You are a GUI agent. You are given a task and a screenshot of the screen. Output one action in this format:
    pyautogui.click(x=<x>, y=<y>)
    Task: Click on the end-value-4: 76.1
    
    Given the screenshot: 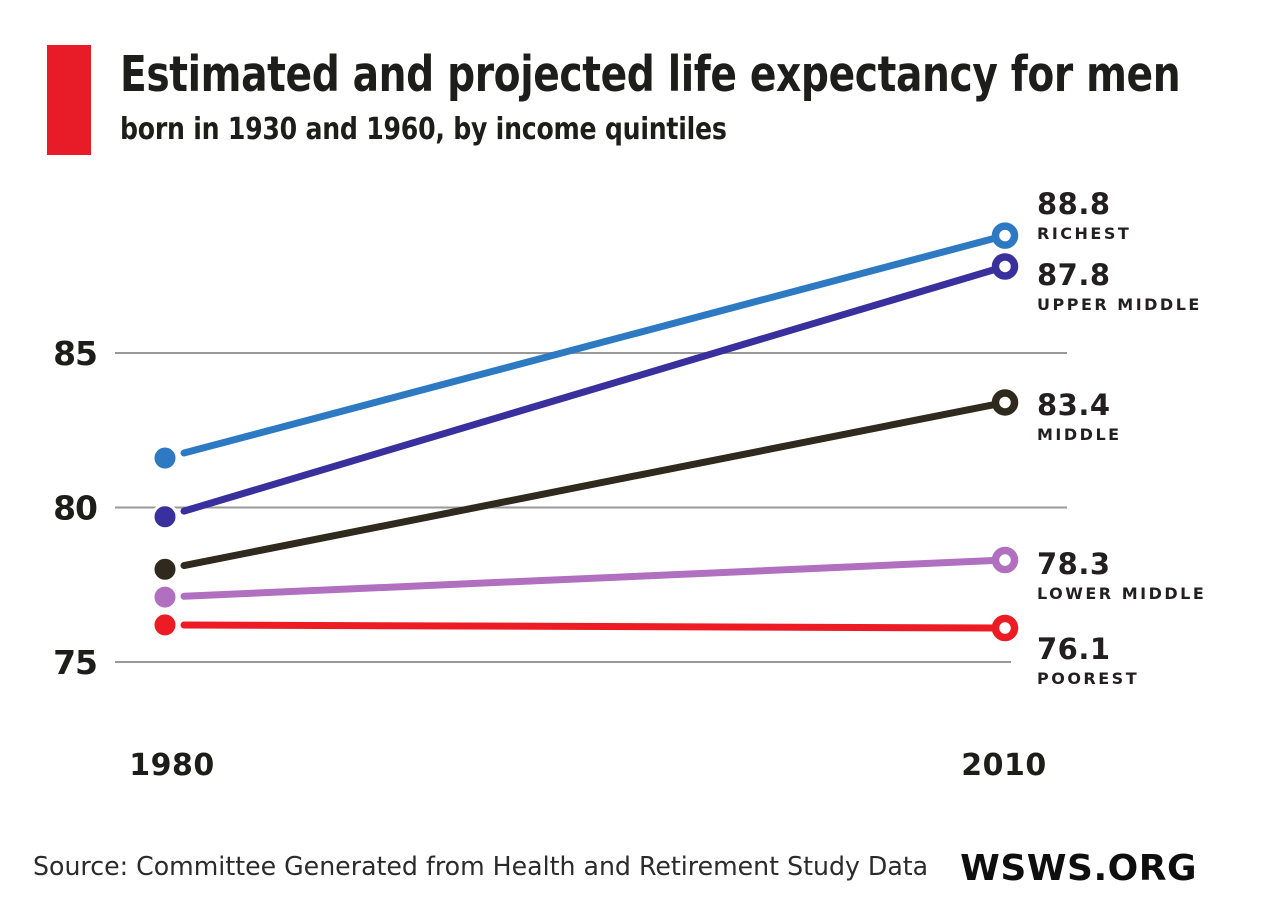 What is the action you would take?
    pyautogui.click(x=1074, y=649)
    